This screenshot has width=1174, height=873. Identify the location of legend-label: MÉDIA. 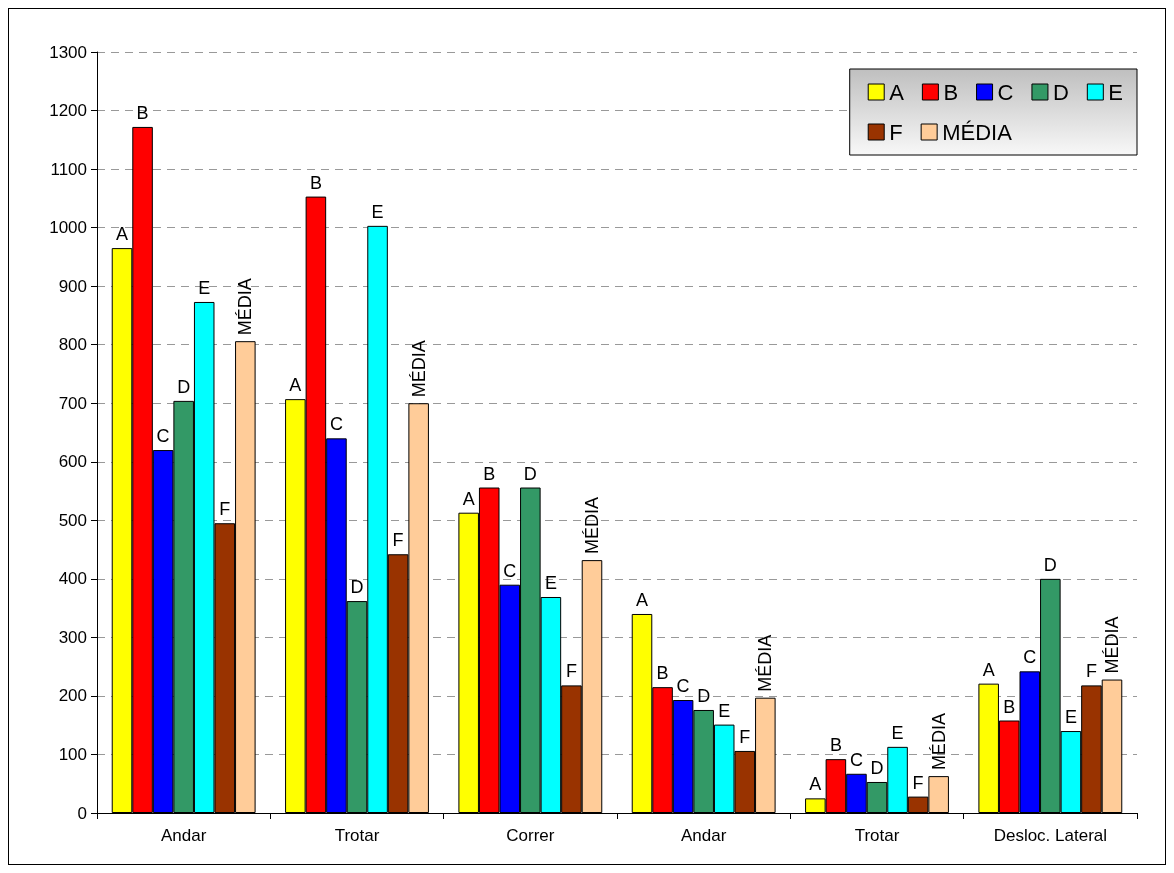
(977, 132).